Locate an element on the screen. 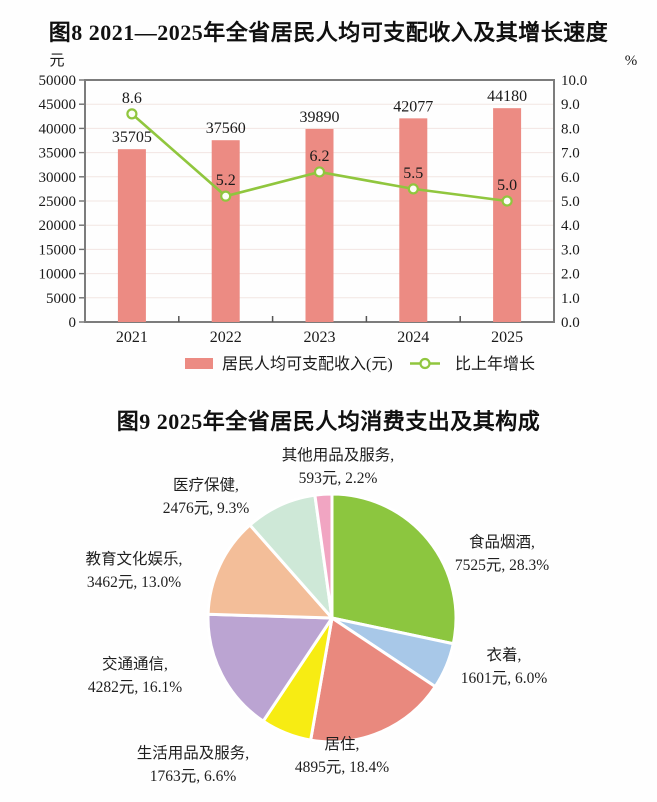 The height and width of the screenshot is (802, 657). bar-2022 is located at coordinates (225, 231).